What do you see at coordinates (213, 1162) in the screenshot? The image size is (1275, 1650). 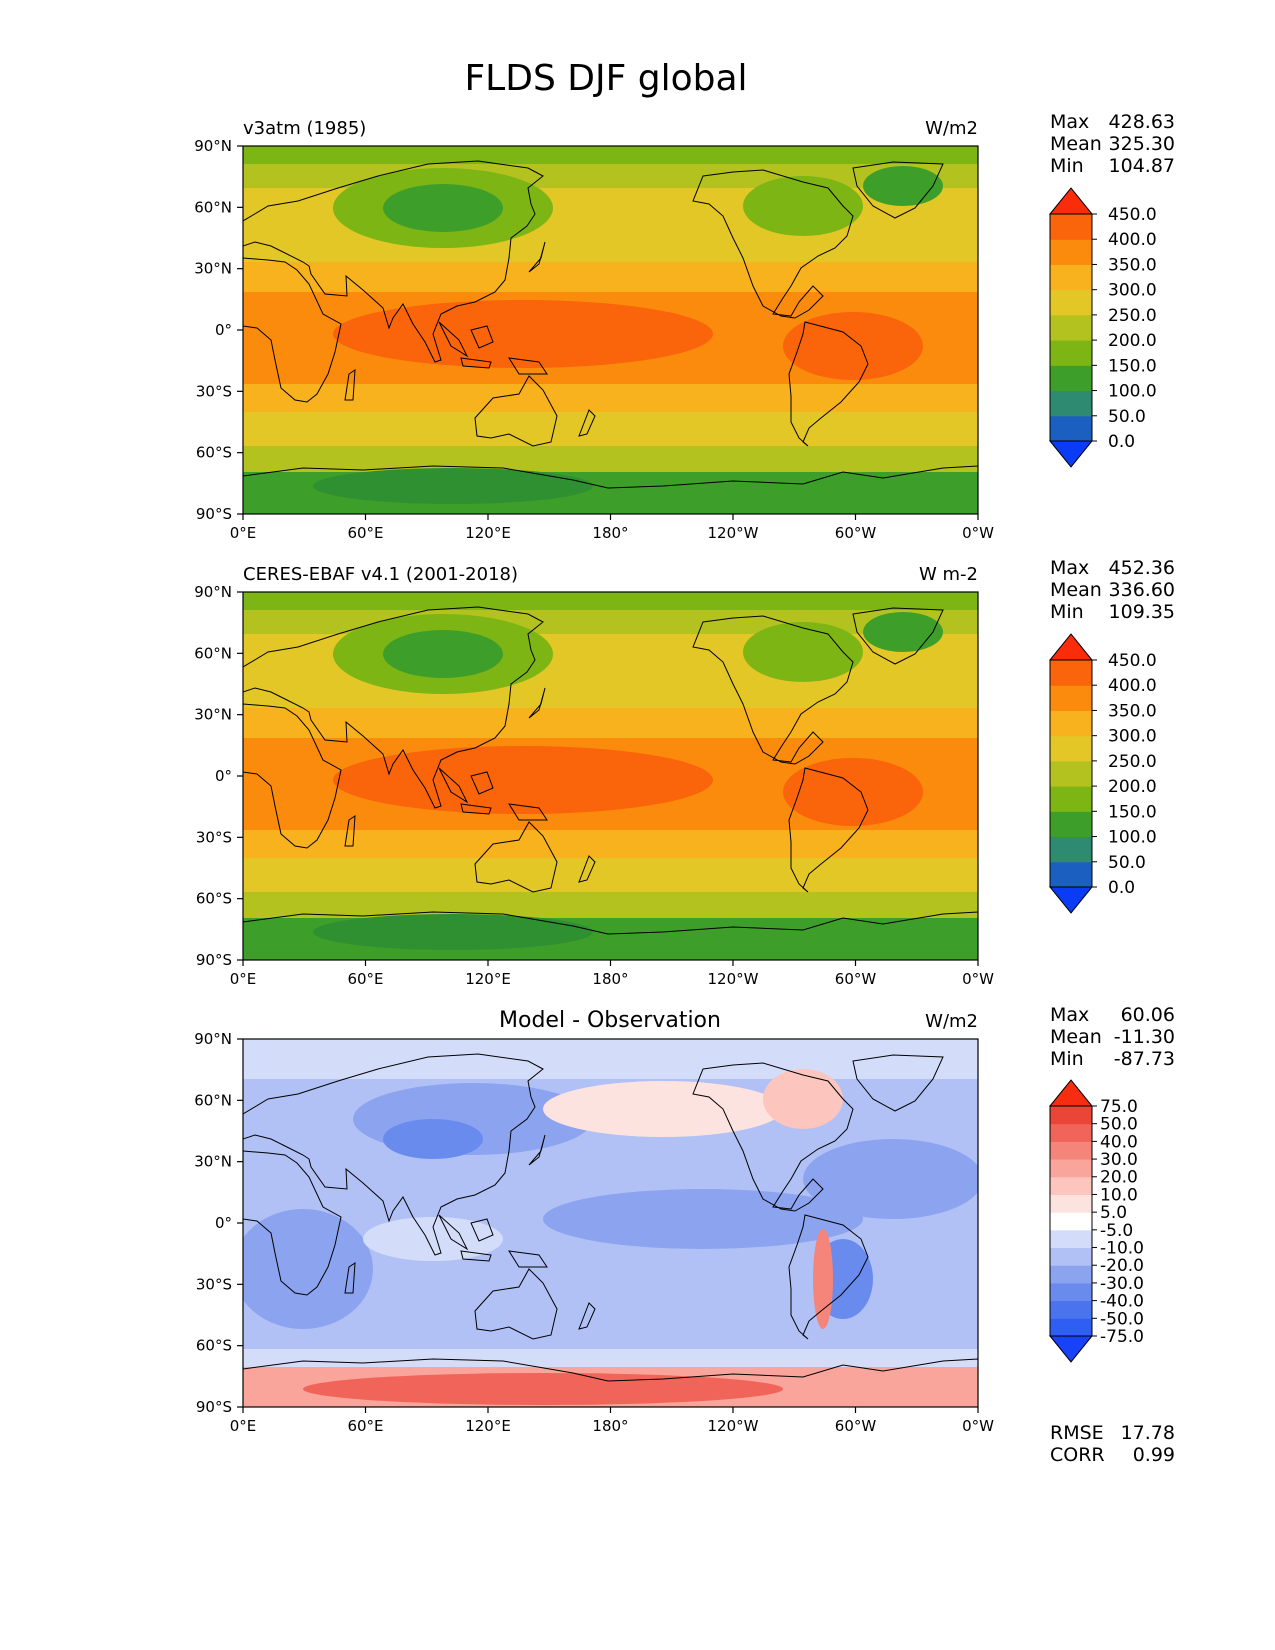 I see `y-tick-label: 30°N` at bounding box center [213, 1162].